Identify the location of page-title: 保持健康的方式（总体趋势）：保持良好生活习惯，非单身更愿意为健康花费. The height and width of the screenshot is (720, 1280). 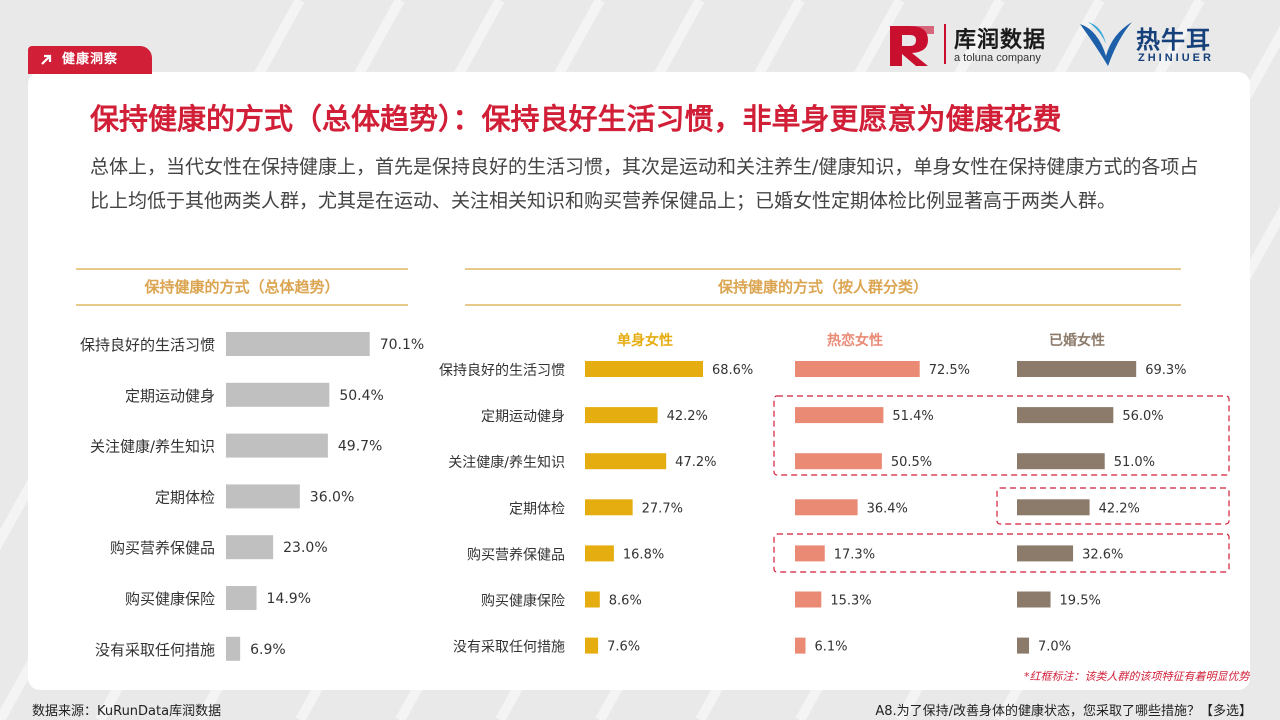
(576, 119).